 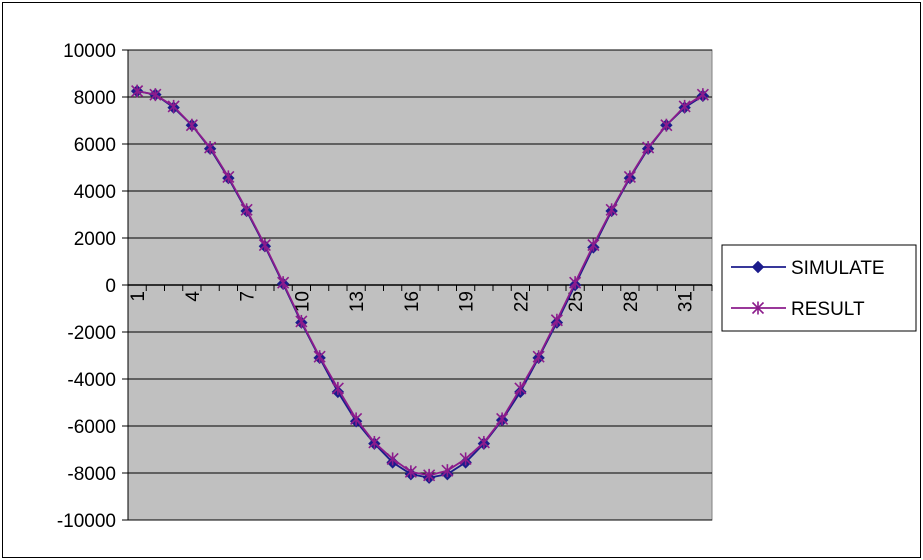 What do you see at coordinates (91, 380) in the screenshot?
I see `y-tick-label: -4000` at bounding box center [91, 380].